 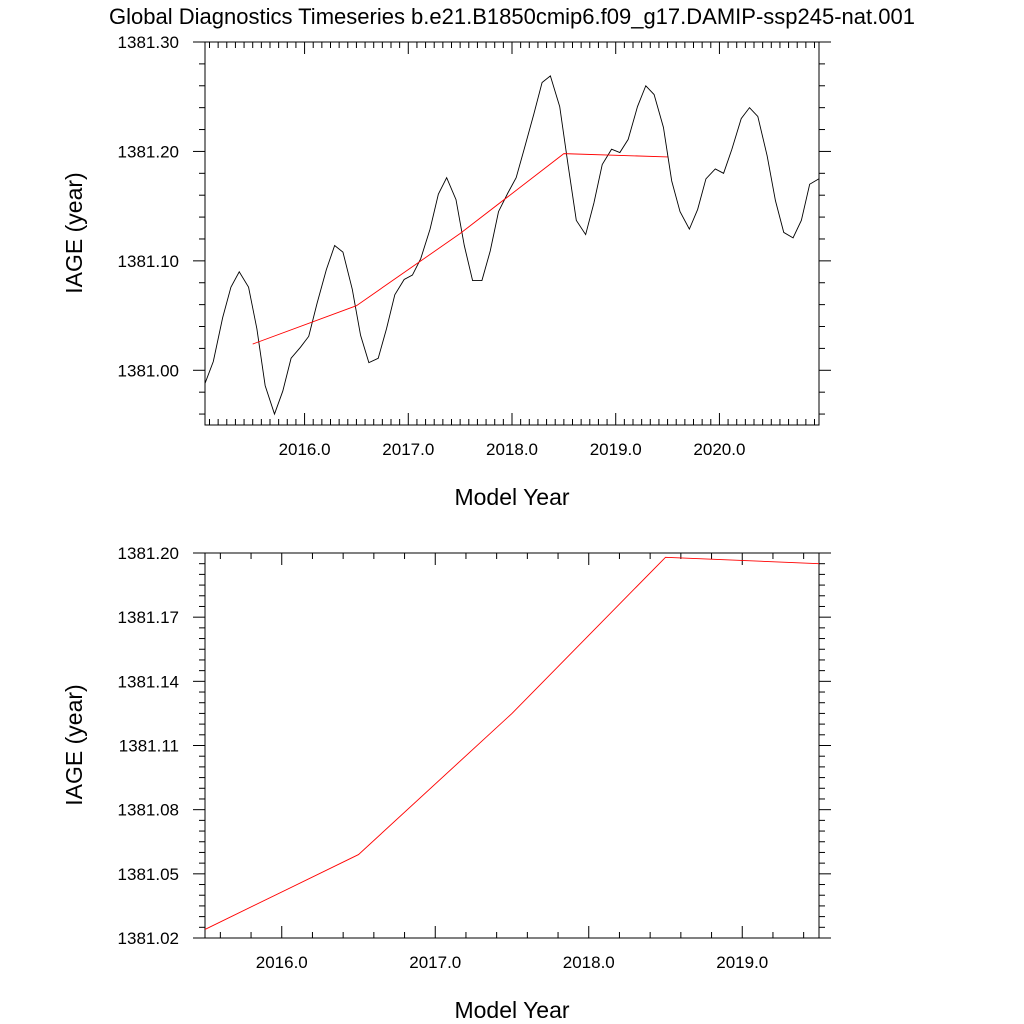 What do you see at coordinates (719, 449) in the screenshot?
I see `x-tick-label: 2020.0` at bounding box center [719, 449].